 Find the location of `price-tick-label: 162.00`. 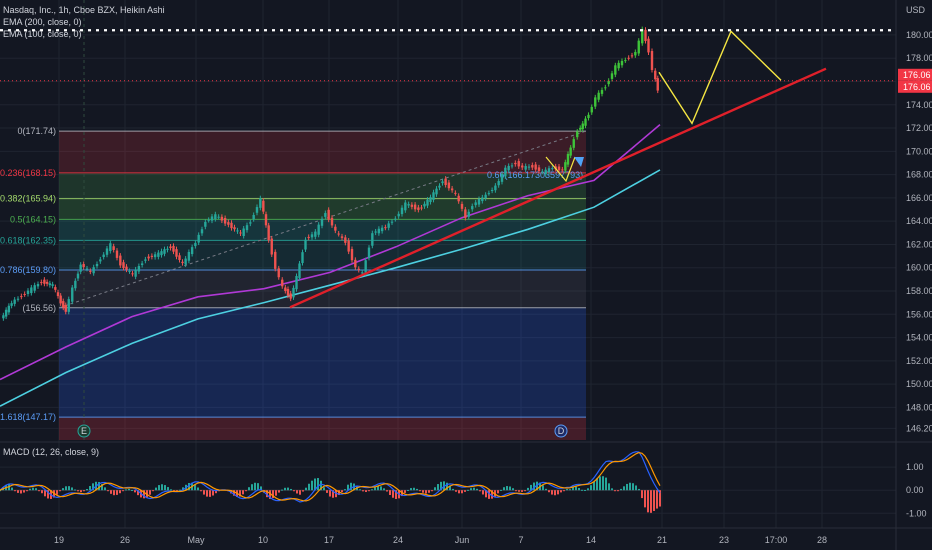

price-tick-label: 162.00 is located at coordinates (919, 244).